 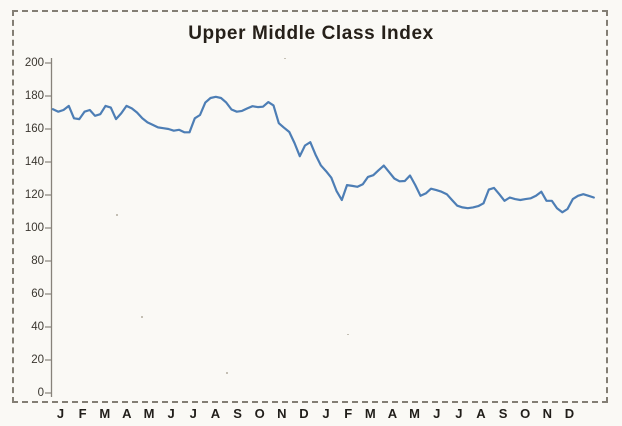 What do you see at coordinates (37, 261) in the screenshot?
I see `y-axis-tick-label: 80` at bounding box center [37, 261].